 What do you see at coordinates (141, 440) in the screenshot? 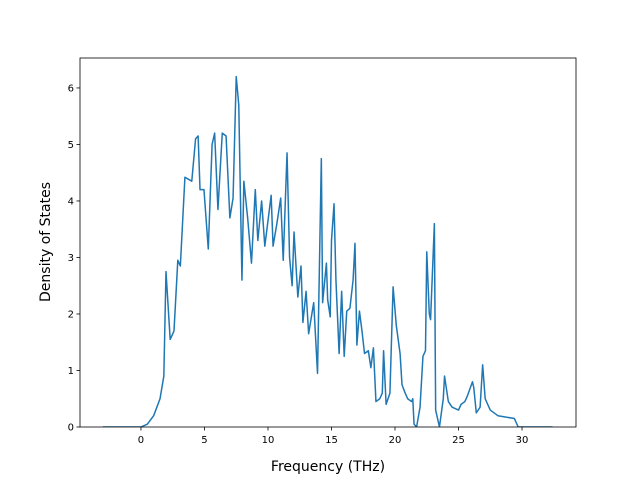
I see `x-tick-label: 0` at bounding box center [141, 440].